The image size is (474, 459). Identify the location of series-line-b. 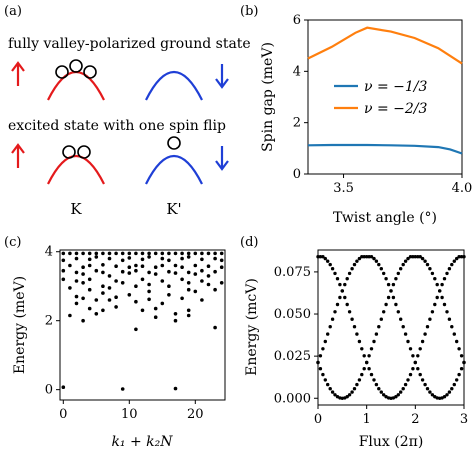
(385, 149).